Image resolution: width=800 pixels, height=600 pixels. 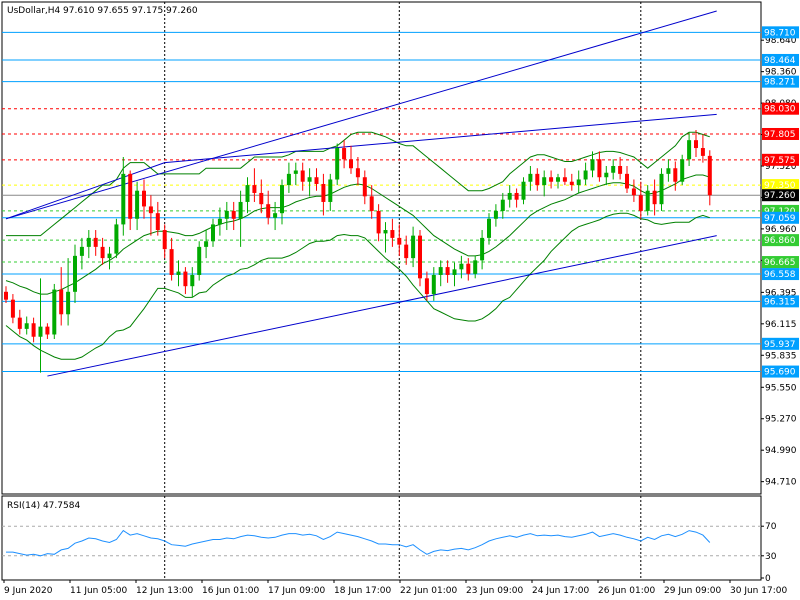 I want to click on level-label: 96.315, so click(x=780, y=302).